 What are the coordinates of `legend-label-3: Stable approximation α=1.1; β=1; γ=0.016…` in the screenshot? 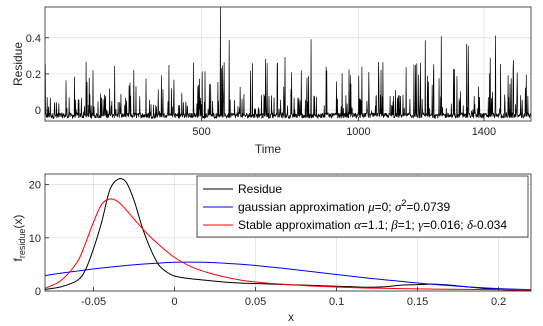 It's located at (372, 224).